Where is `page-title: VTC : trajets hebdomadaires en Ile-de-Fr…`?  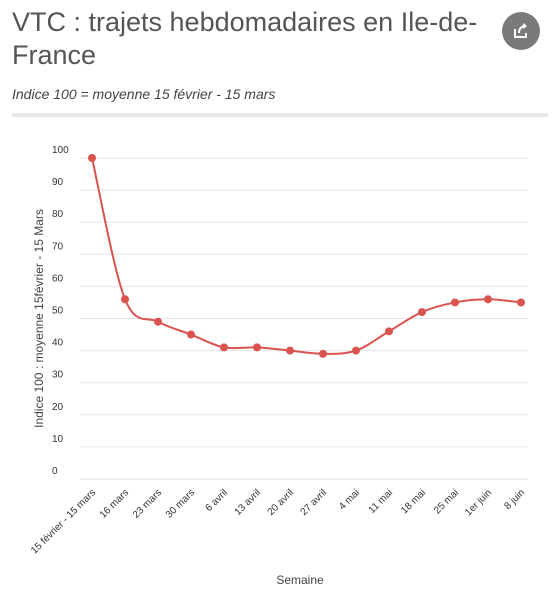
page-title: VTC : trajets hebdomadaires en Ile-de-Fr… is located at coordinates (245, 38).